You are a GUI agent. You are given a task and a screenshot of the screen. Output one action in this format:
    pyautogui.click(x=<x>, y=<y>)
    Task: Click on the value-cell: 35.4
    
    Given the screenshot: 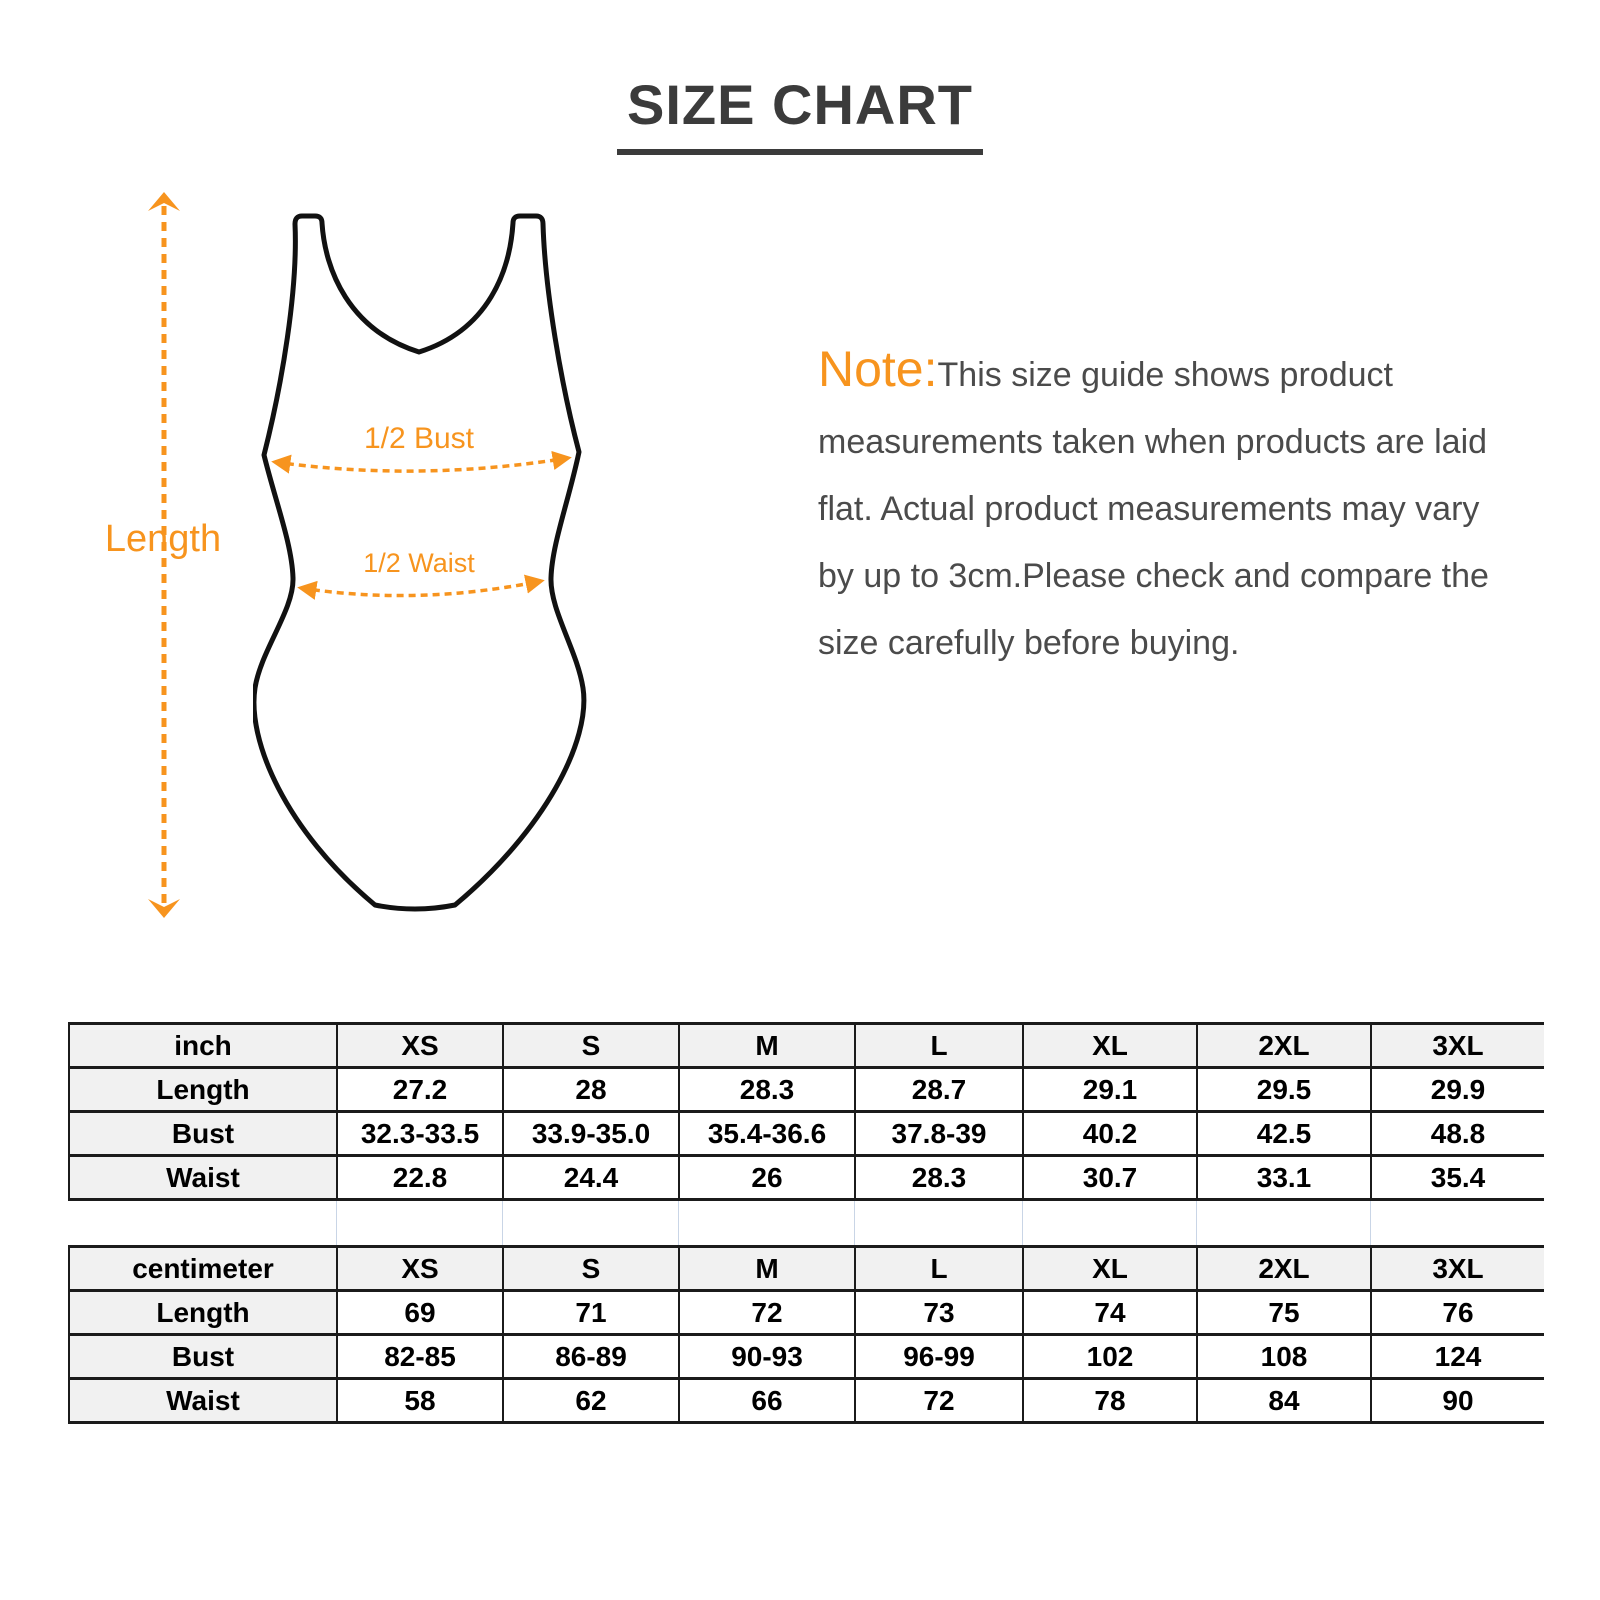 What is the action you would take?
    pyautogui.click(x=1457, y=1177)
    